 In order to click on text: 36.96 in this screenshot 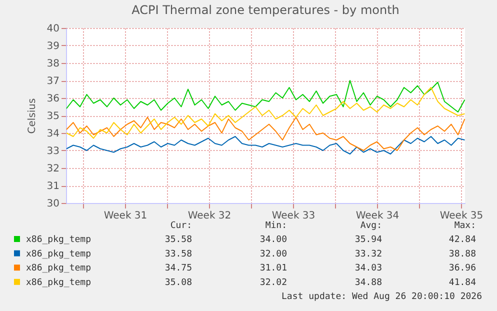, I will do `click(462, 269)`.